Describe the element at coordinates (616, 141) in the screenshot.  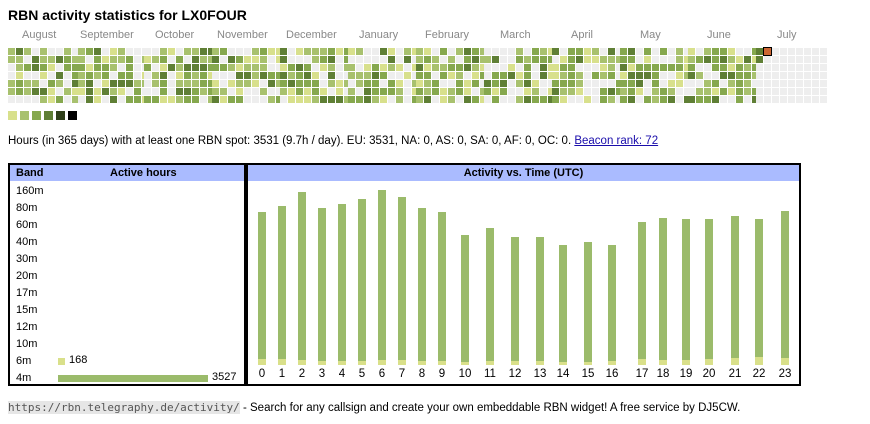
I see `beacon-rank-link: Beacon rank: 72` at that location.